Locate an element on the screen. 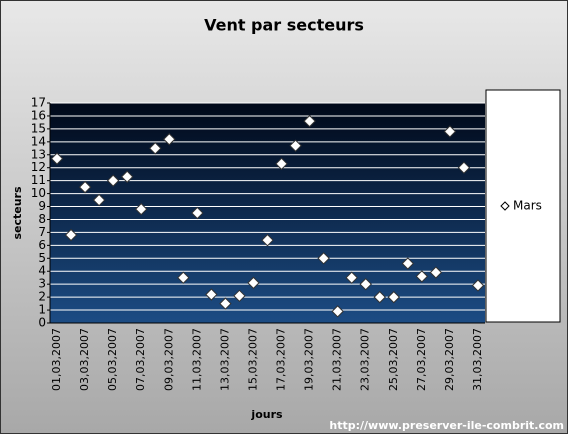 The width and height of the screenshot is (568, 434). y-tick-label: 13 is located at coordinates (38, 154).